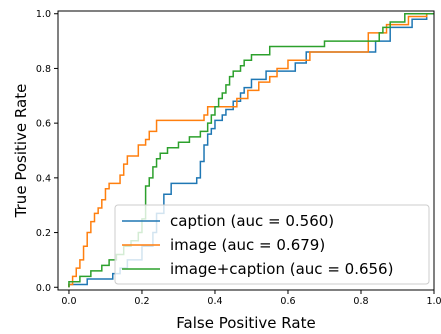 Image resolution: width=441 pixels, height=334 pixels. What do you see at coordinates (43, 69) in the screenshot?
I see `y-tick-label: 0.8` at bounding box center [43, 69].